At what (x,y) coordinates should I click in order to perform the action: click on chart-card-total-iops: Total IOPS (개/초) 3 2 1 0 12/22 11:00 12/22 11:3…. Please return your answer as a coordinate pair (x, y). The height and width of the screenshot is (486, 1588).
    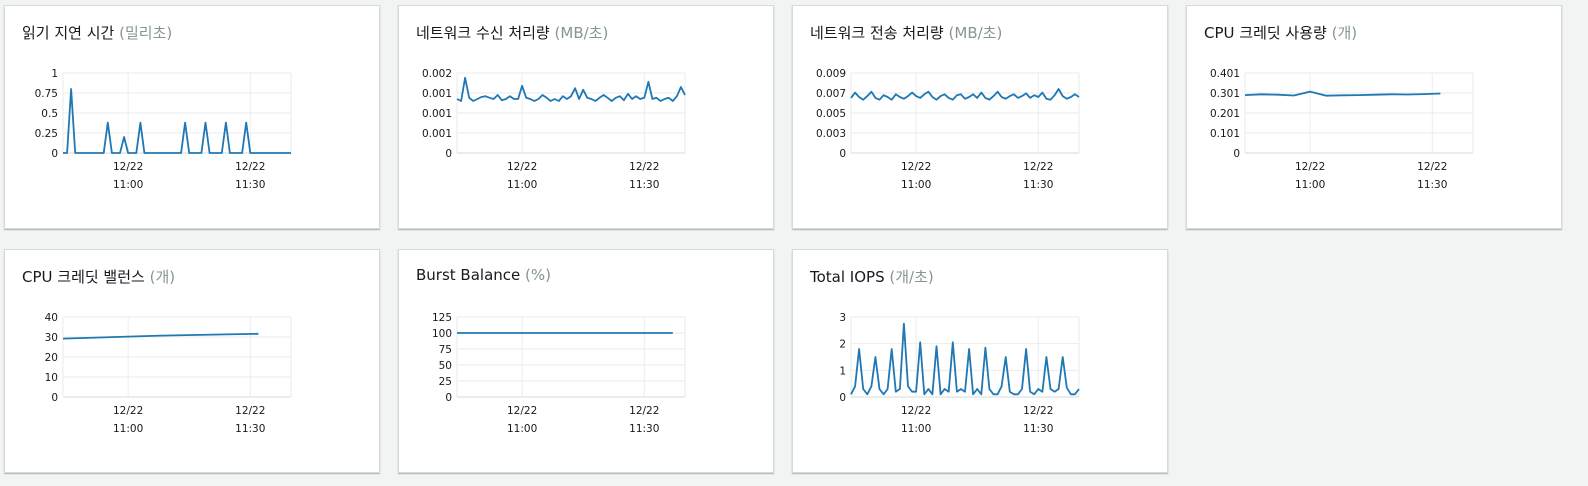
    Looking at the image, I should click on (980, 361).